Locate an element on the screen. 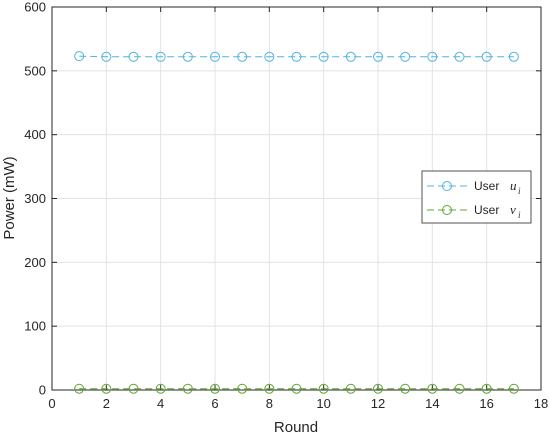  series-v is located at coordinates (296, 388).